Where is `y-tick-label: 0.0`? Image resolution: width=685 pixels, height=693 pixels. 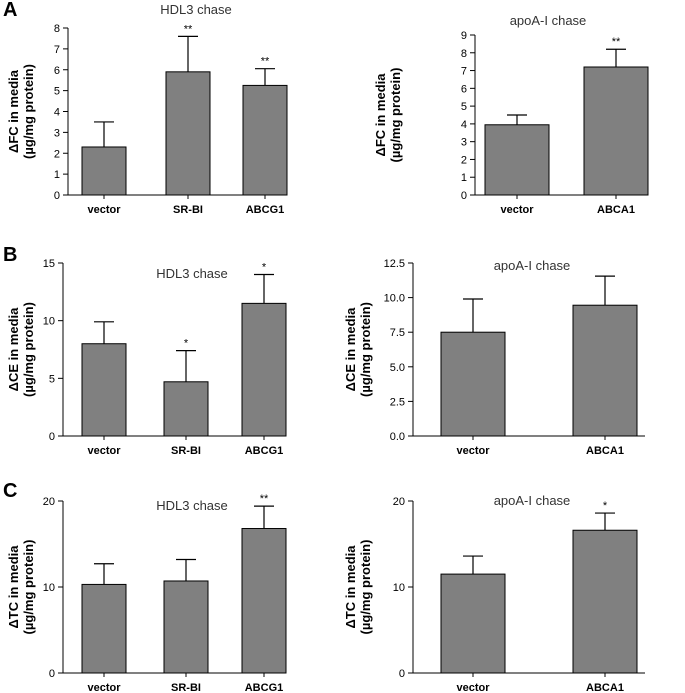
y-tick-label: 0.0 is located at coordinates (397, 437).